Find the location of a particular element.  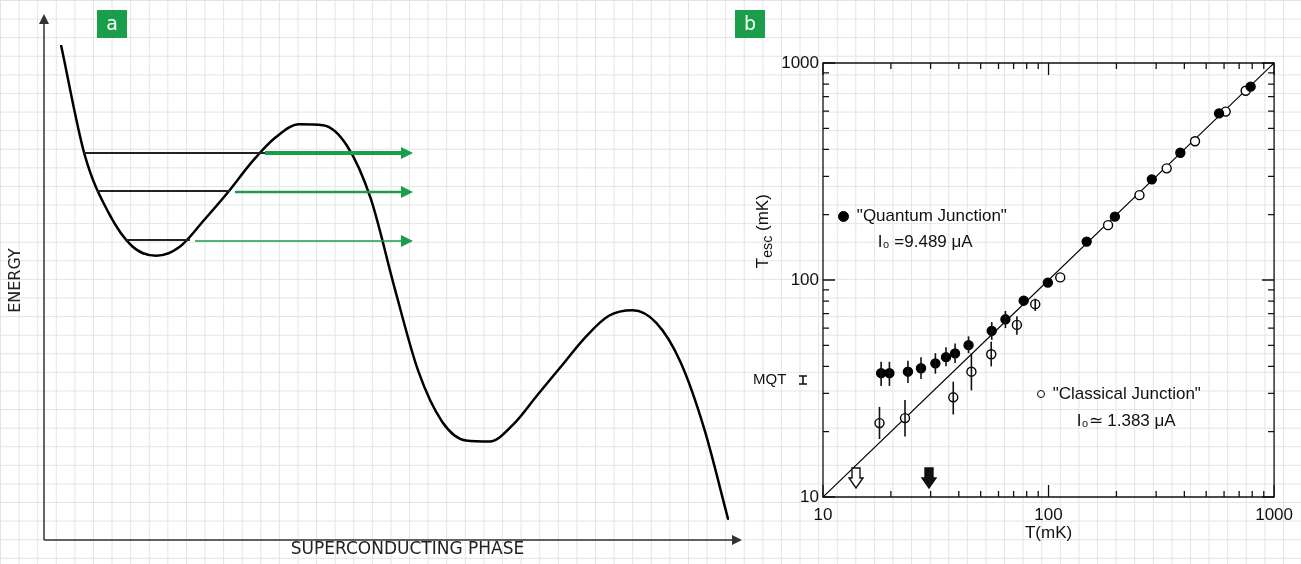

legend-label: "Classical Junction" is located at coordinates (1126, 393).